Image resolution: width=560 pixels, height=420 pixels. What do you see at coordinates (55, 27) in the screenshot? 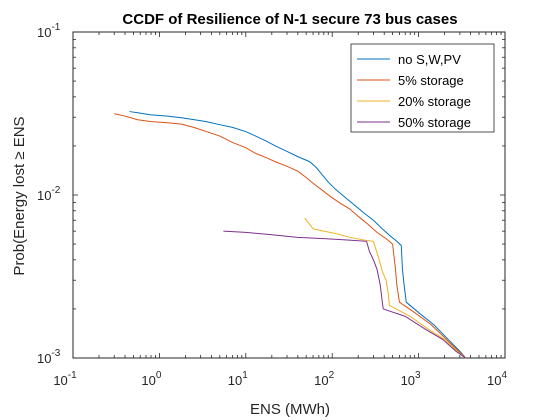
I see `y-tick-label-exp: -1` at bounding box center [55, 27].